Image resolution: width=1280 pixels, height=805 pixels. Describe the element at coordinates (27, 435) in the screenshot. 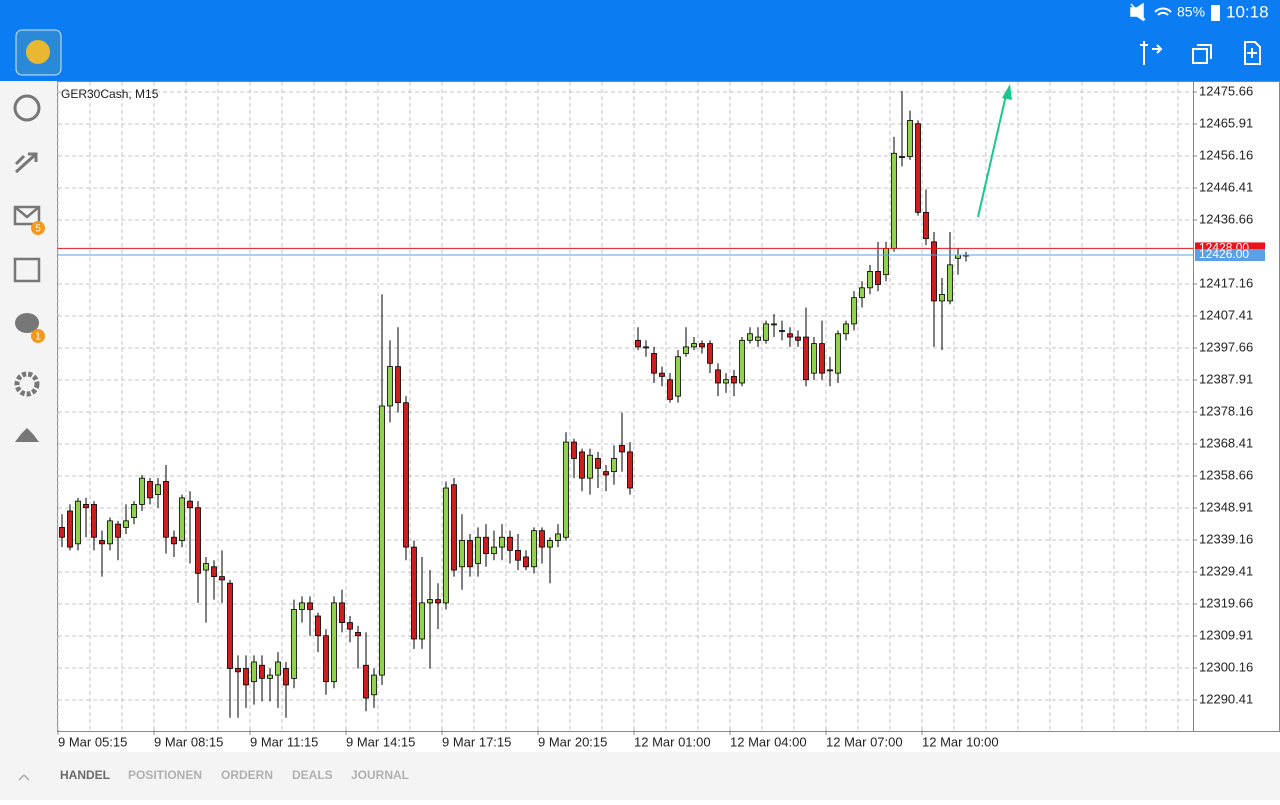

I see `community-icon` at that location.